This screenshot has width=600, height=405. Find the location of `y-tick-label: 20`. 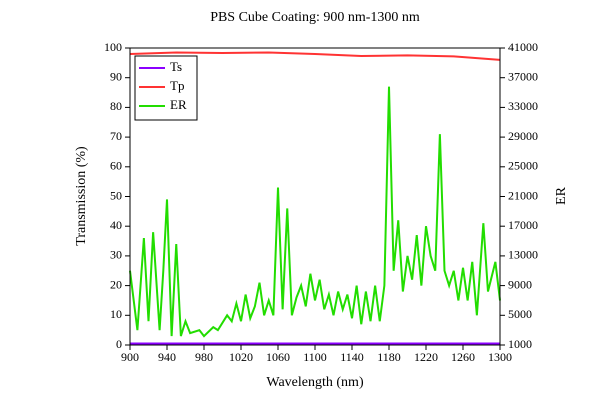

y-tick-label: 20 is located at coordinates (116, 284).